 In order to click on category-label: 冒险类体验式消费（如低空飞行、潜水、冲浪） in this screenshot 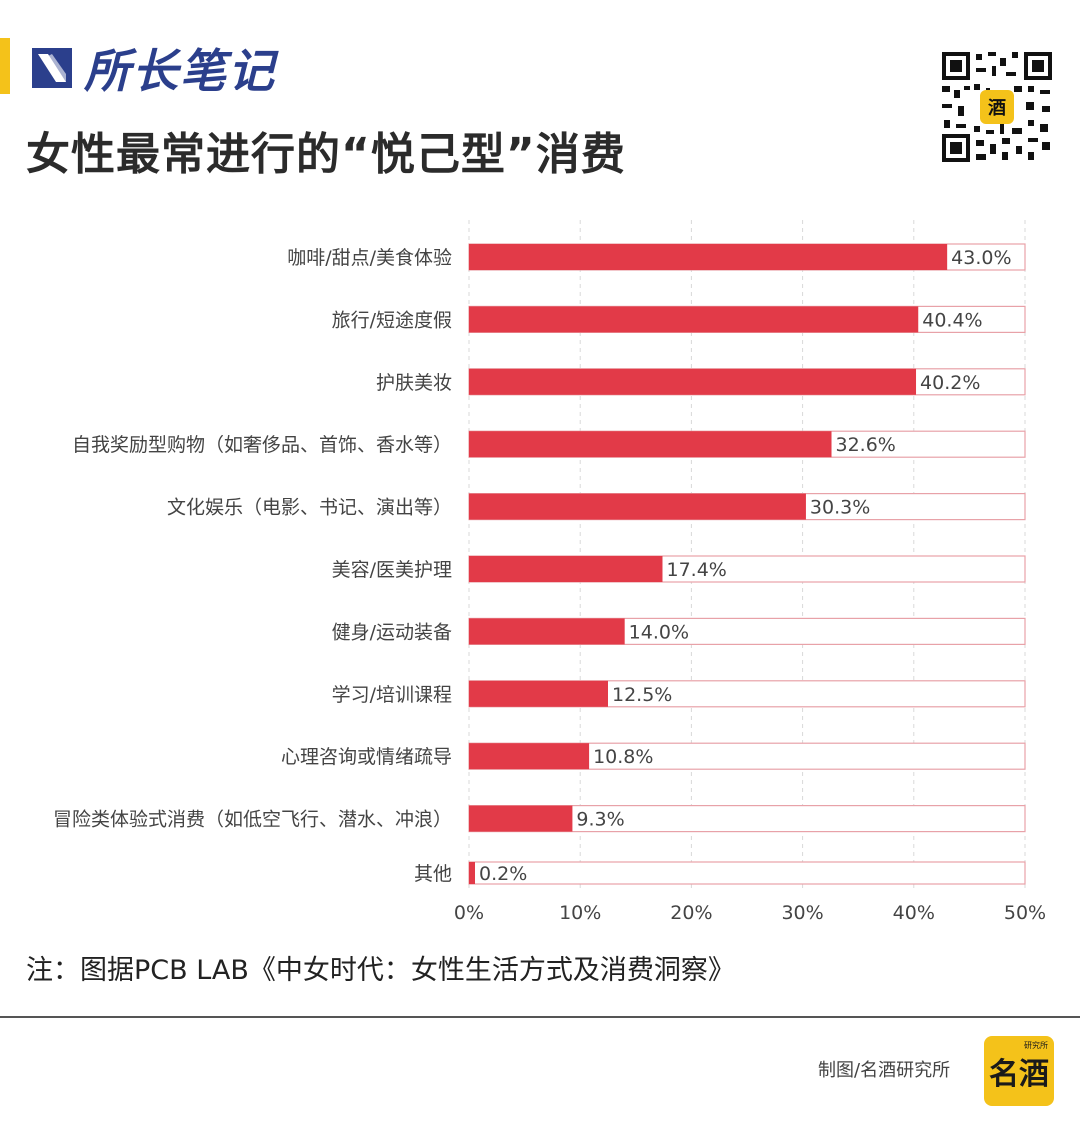, I will do `click(252, 820)`.